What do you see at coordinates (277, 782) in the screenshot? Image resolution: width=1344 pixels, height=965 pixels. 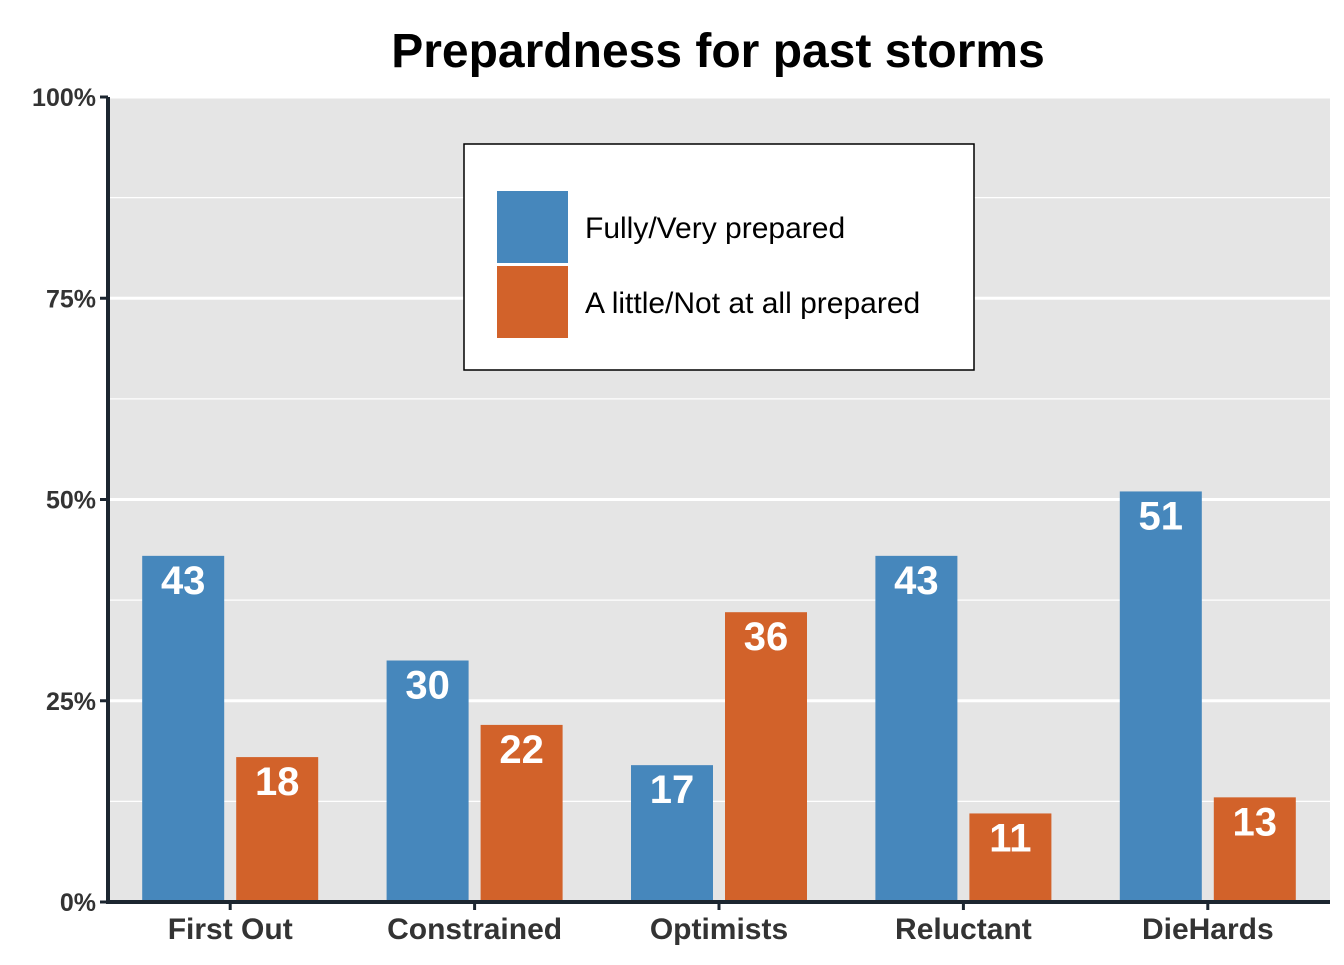 I see `bar-value-label: 18` at bounding box center [277, 782].